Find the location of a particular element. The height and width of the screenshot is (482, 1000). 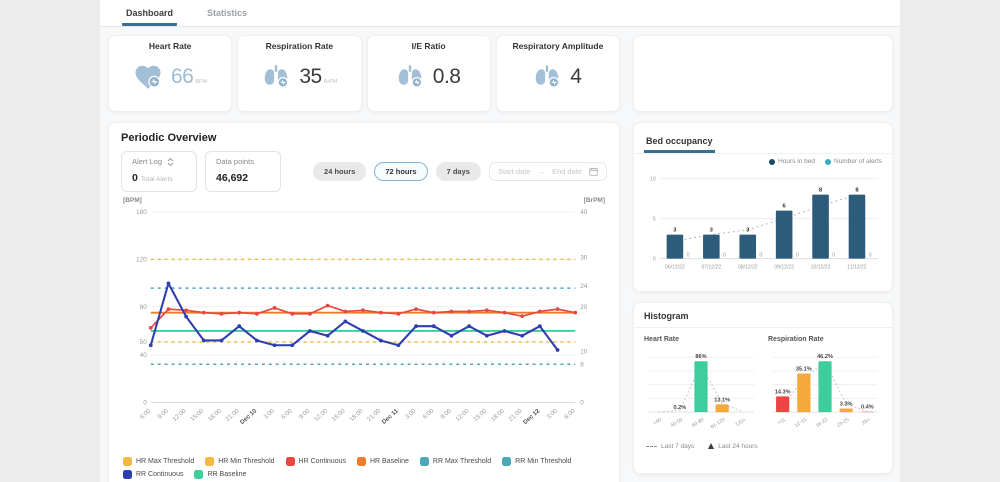

tab-statistics: Statistics is located at coordinates (227, 13).